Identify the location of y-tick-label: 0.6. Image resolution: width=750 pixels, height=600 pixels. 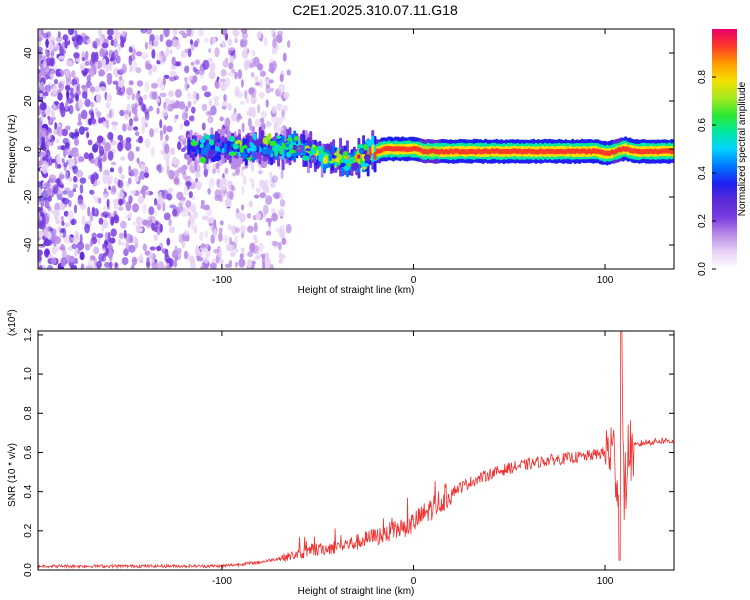
(28, 452).